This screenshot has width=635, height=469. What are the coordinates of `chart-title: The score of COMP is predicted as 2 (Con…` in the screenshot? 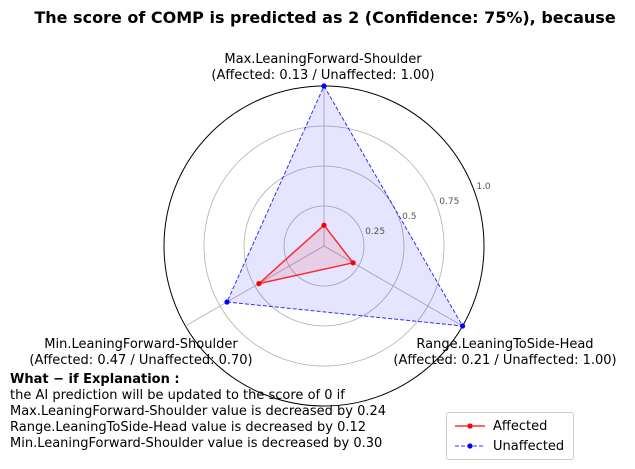 It's located at (325, 17).